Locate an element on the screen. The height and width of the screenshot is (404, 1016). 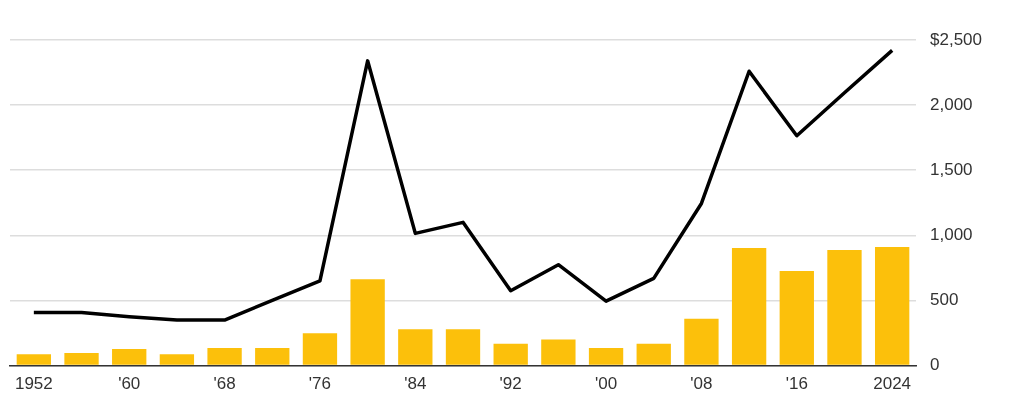
x-tick-label: '68 is located at coordinates (224, 384).